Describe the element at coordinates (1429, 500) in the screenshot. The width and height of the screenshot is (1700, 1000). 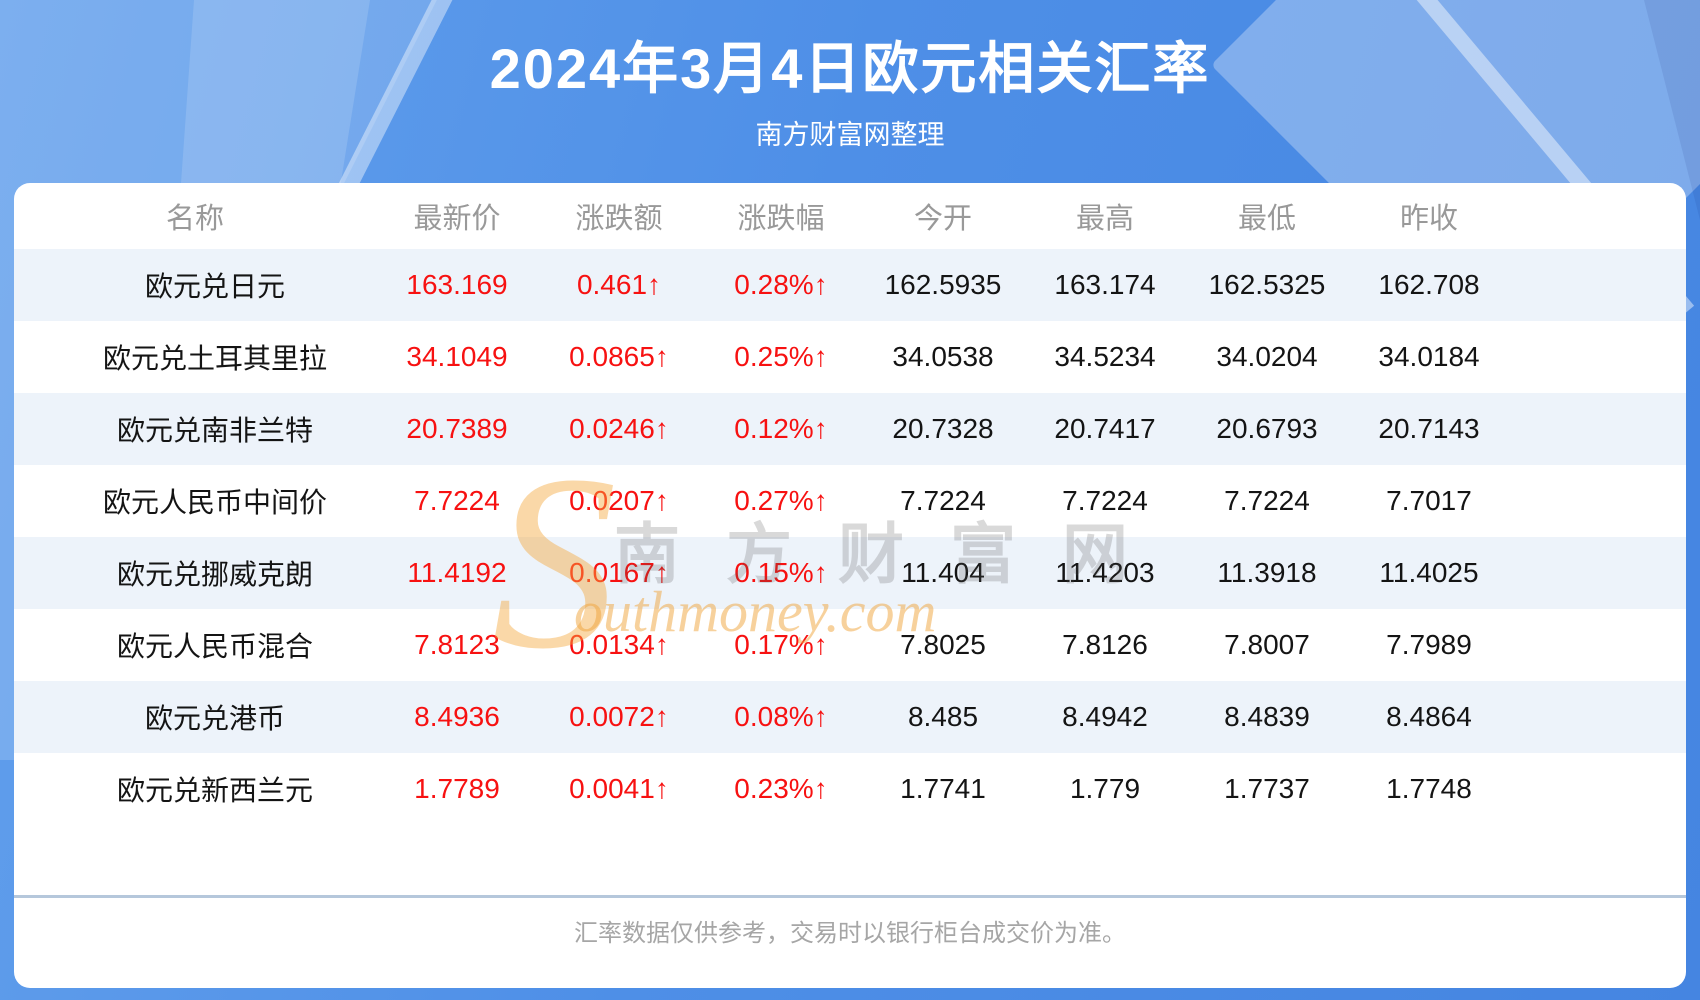
I see `prev-close-price: 7.7017` at that location.